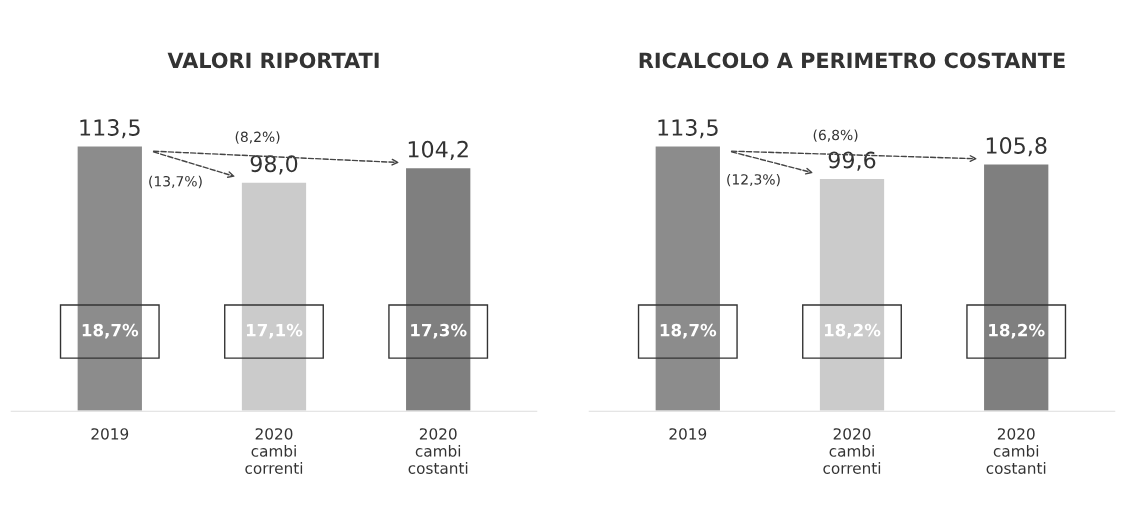 The image size is (1126, 514). Describe the element at coordinates (175, 182) in the screenshot. I see `annotation: (13,7%)` at that location.